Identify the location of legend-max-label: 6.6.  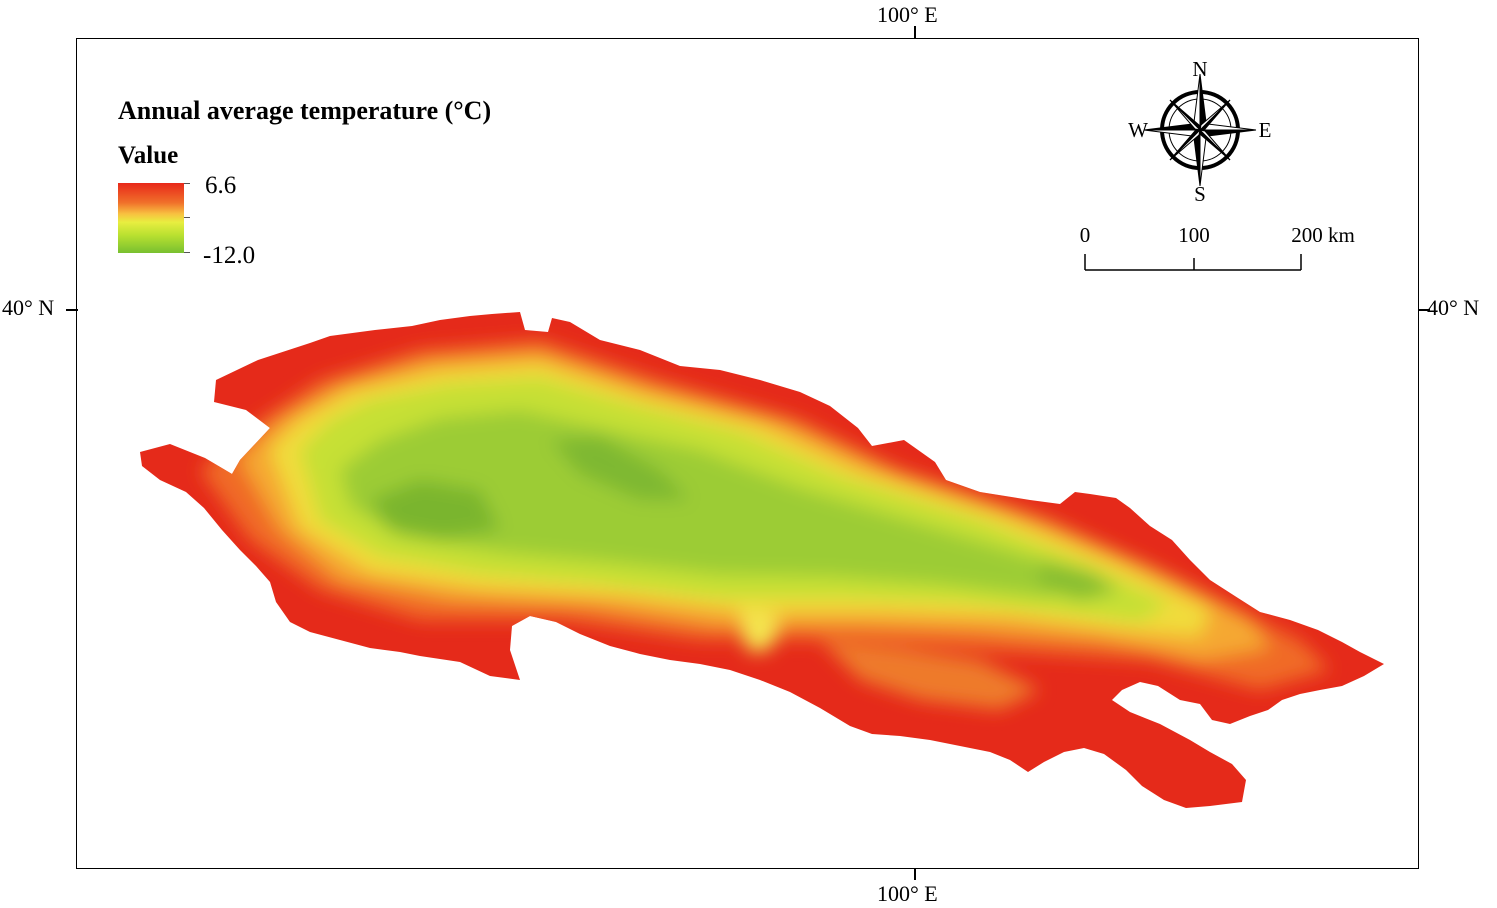
(221, 185).